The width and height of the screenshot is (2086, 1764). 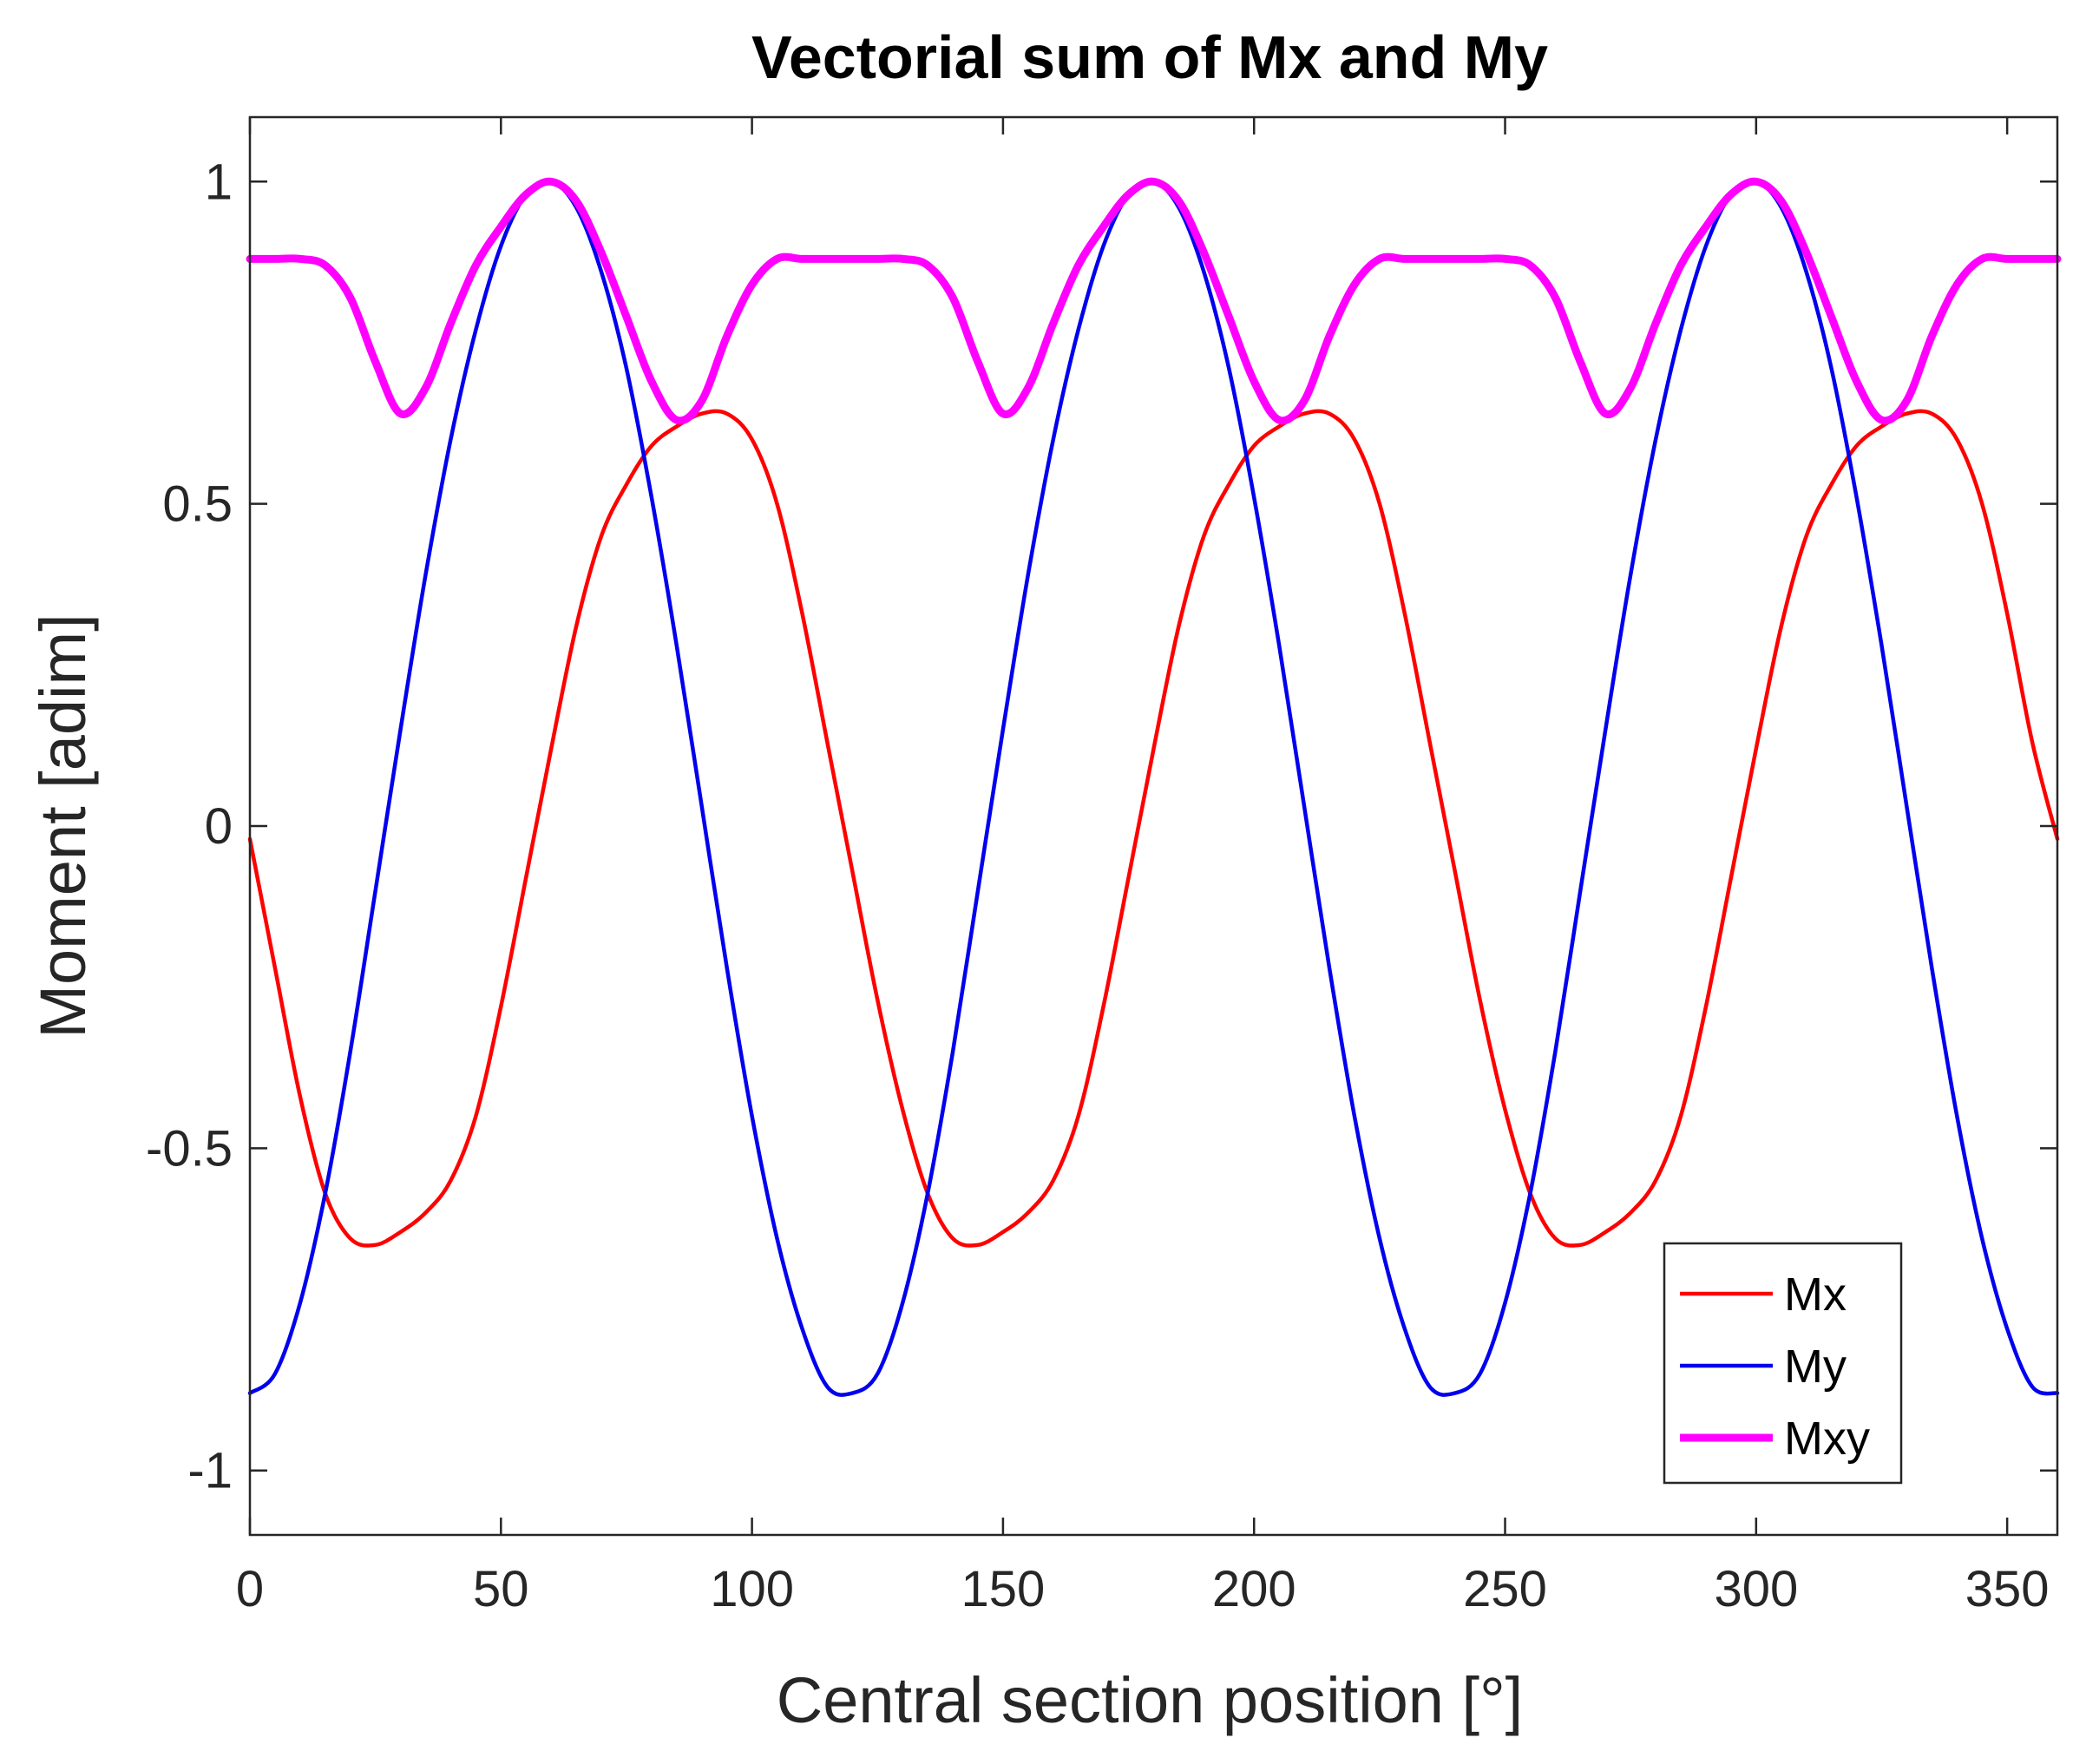 What do you see at coordinates (1004, 1589) in the screenshot?
I see `x-tick-label: 150` at bounding box center [1004, 1589].